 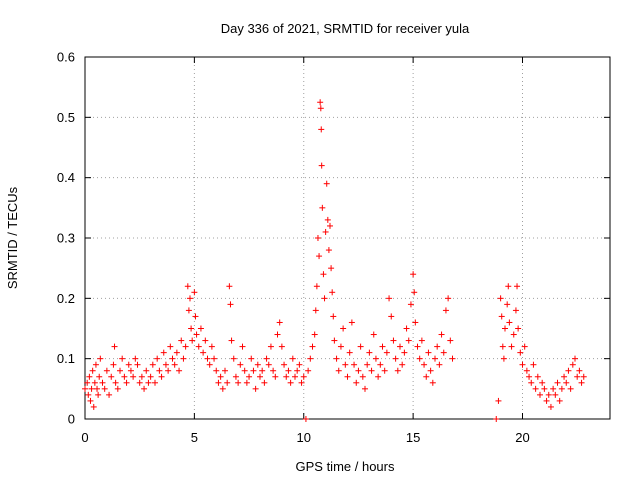 What do you see at coordinates (66, 358) in the screenshot?
I see `y-tick-label: 0.1` at bounding box center [66, 358].